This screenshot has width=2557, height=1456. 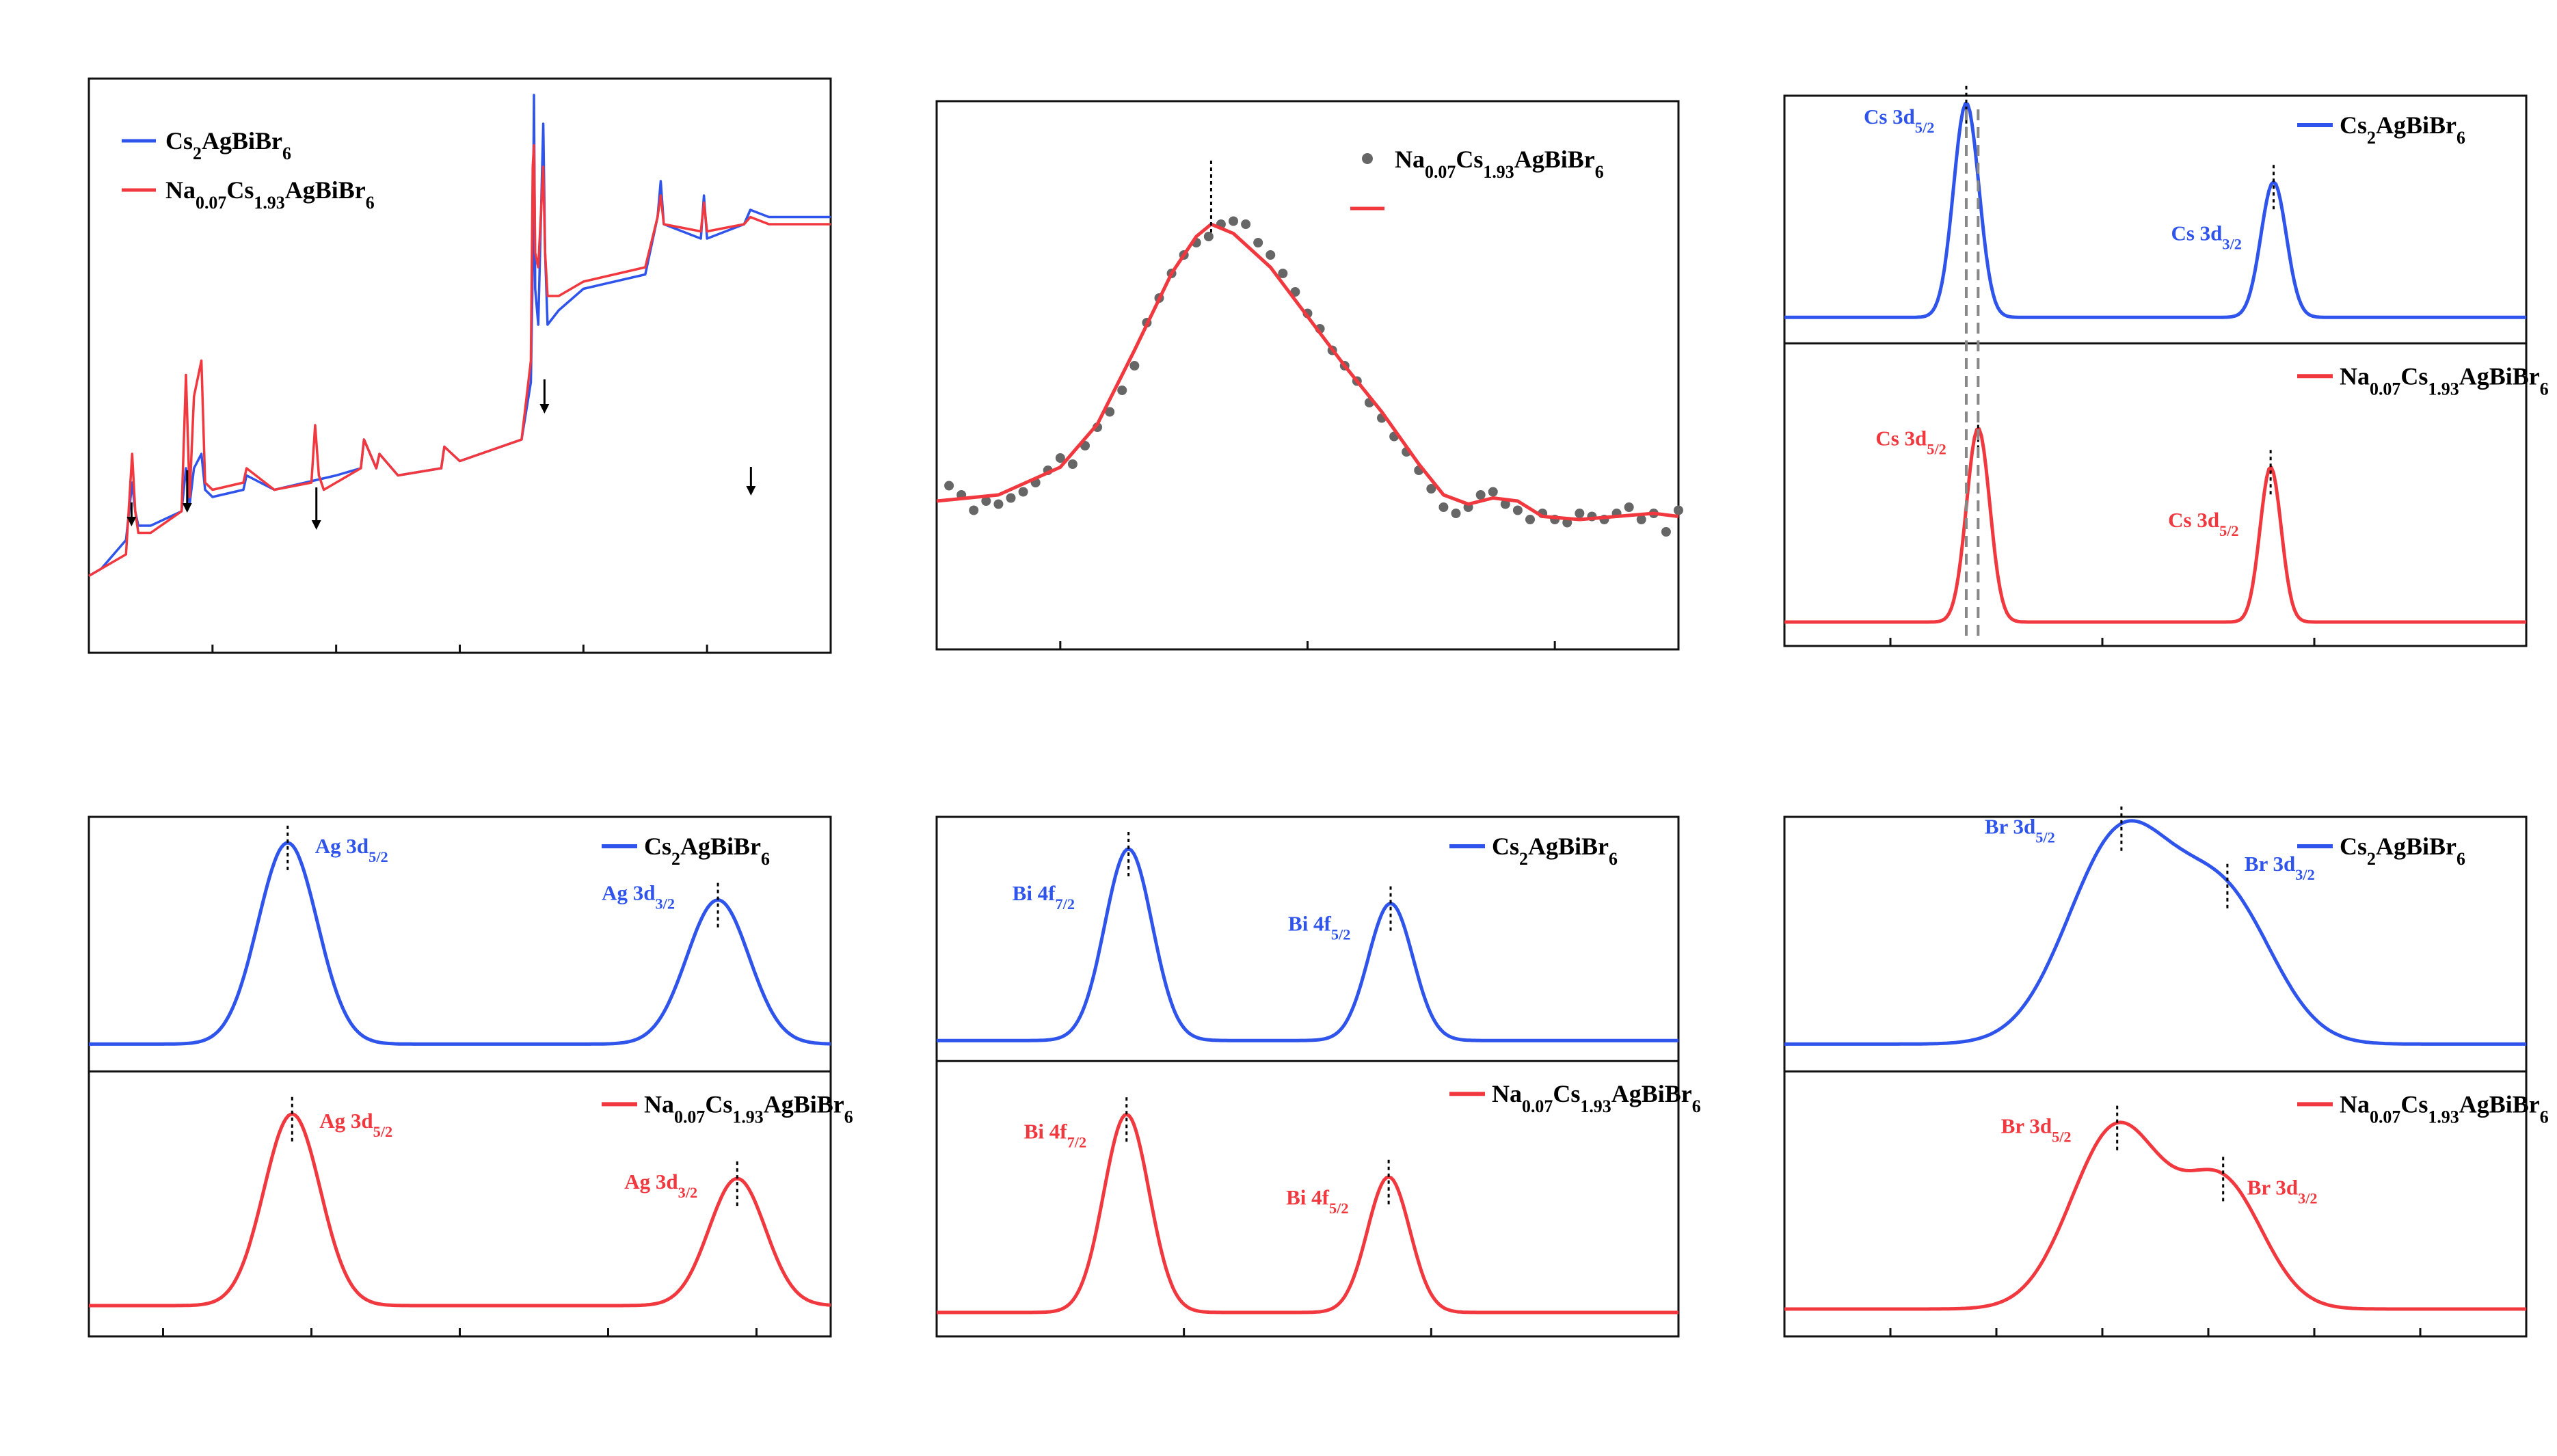 I want to click on series-line-cs2agbibr6, so click(x=460, y=336).